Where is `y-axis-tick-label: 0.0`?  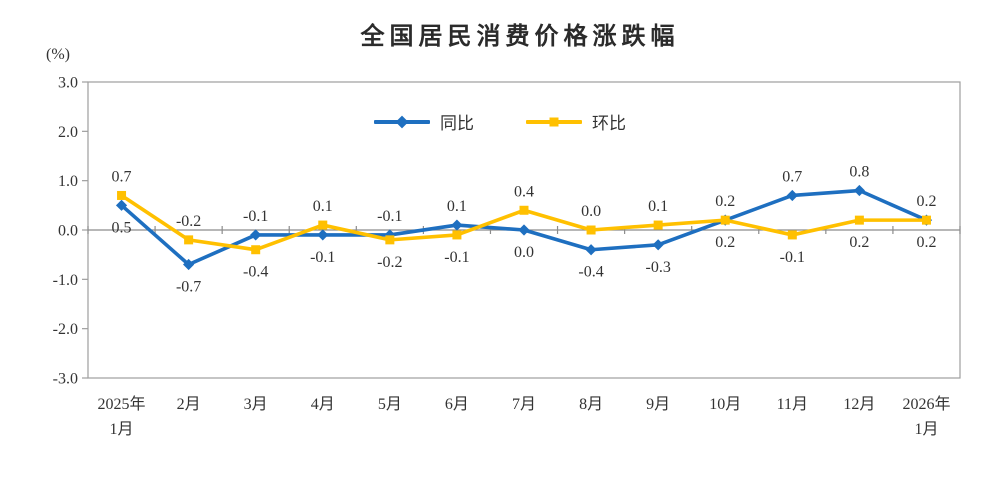
y-axis-tick-label: 0.0 is located at coordinates (68, 231).